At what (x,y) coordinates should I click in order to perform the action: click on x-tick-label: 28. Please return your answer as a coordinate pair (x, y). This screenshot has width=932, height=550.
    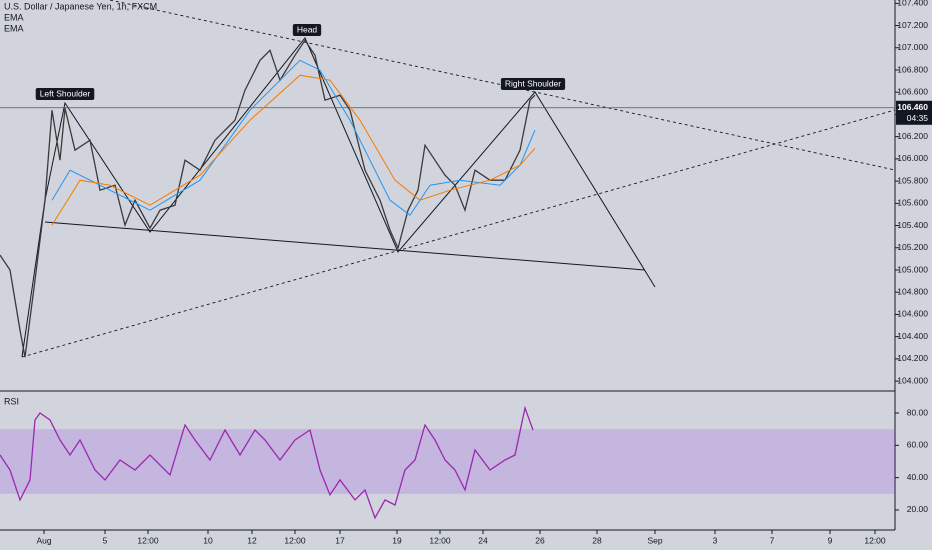
    Looking at the image, I should click on (597, 540).